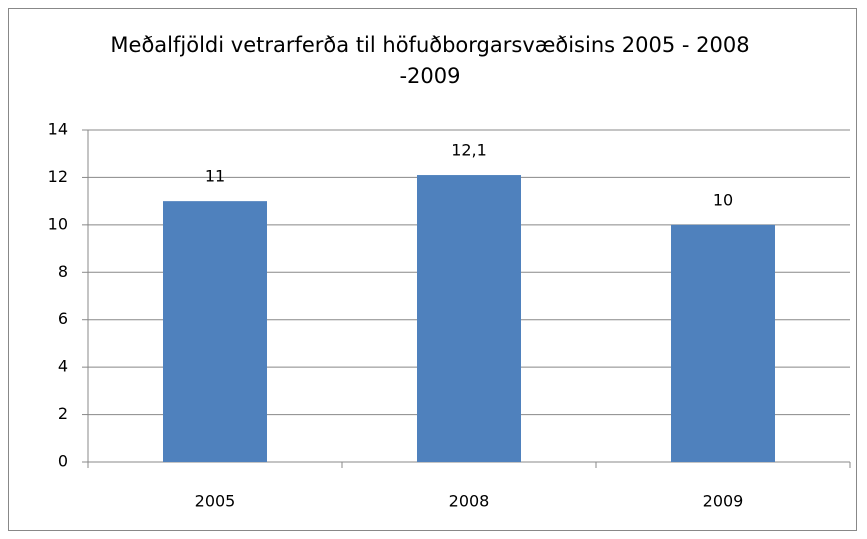 The width and height of the screenshot is (867, 539). What do you see at coordinates (63, 413) in the screenshot?
I see `y-tick-label: 2` at bounding box center [63, 413].